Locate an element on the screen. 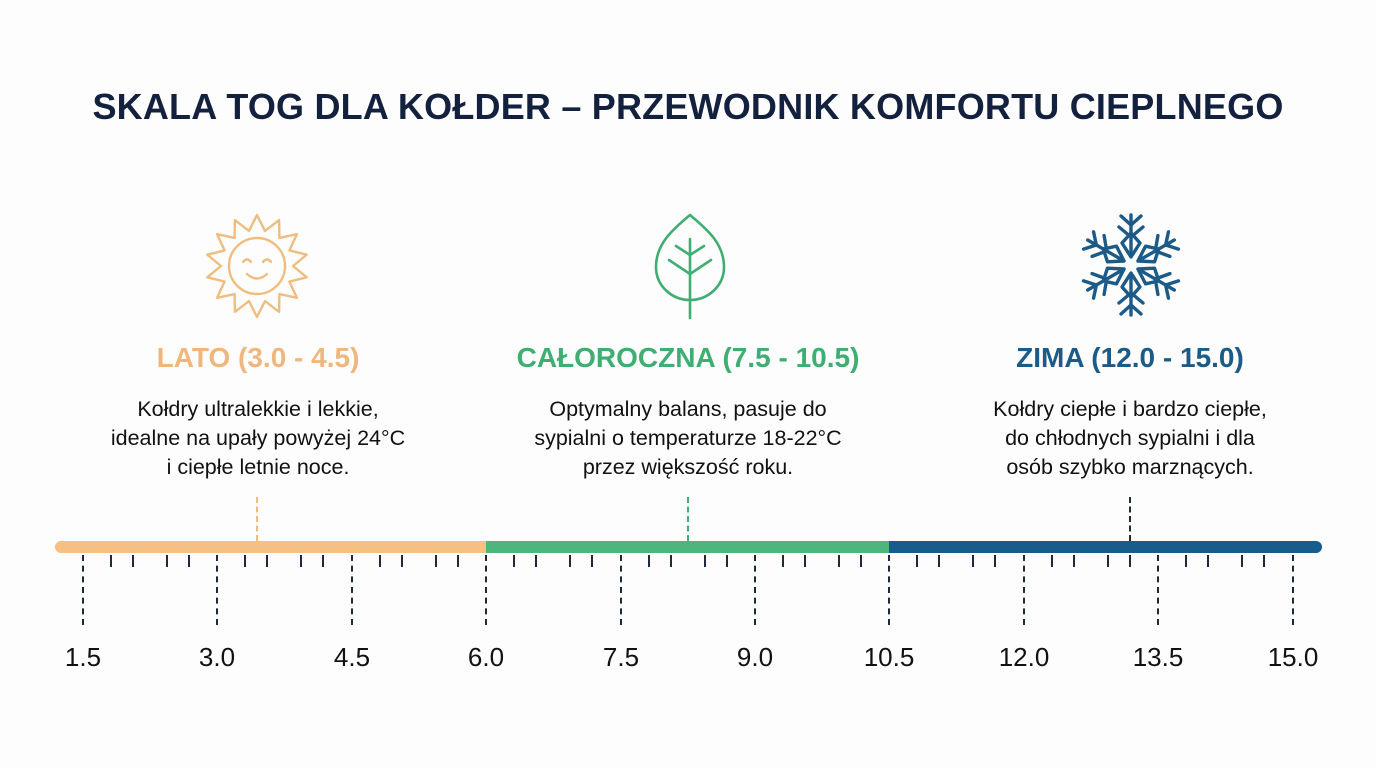 The width and height of the screenshot is (1376, 768). bar-segment-winter is located at coordinates (1105, 547).